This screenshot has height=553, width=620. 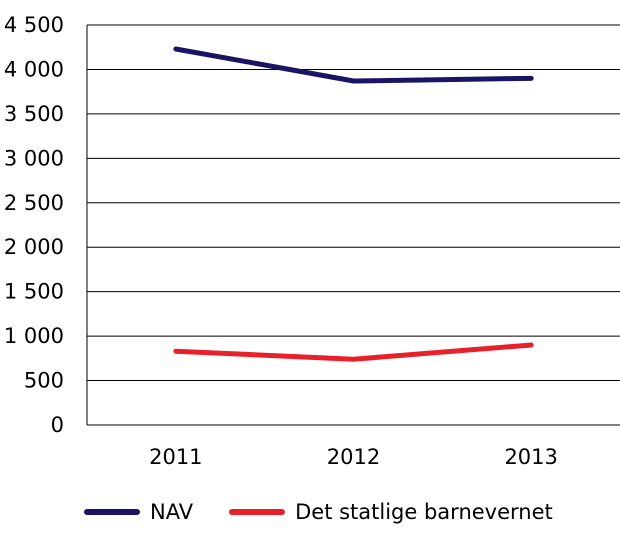 What do you see at coordinates (257, 512) in the screenshot?
I see `legend-swatch-barnevernet` at bounding box center [257, 512].